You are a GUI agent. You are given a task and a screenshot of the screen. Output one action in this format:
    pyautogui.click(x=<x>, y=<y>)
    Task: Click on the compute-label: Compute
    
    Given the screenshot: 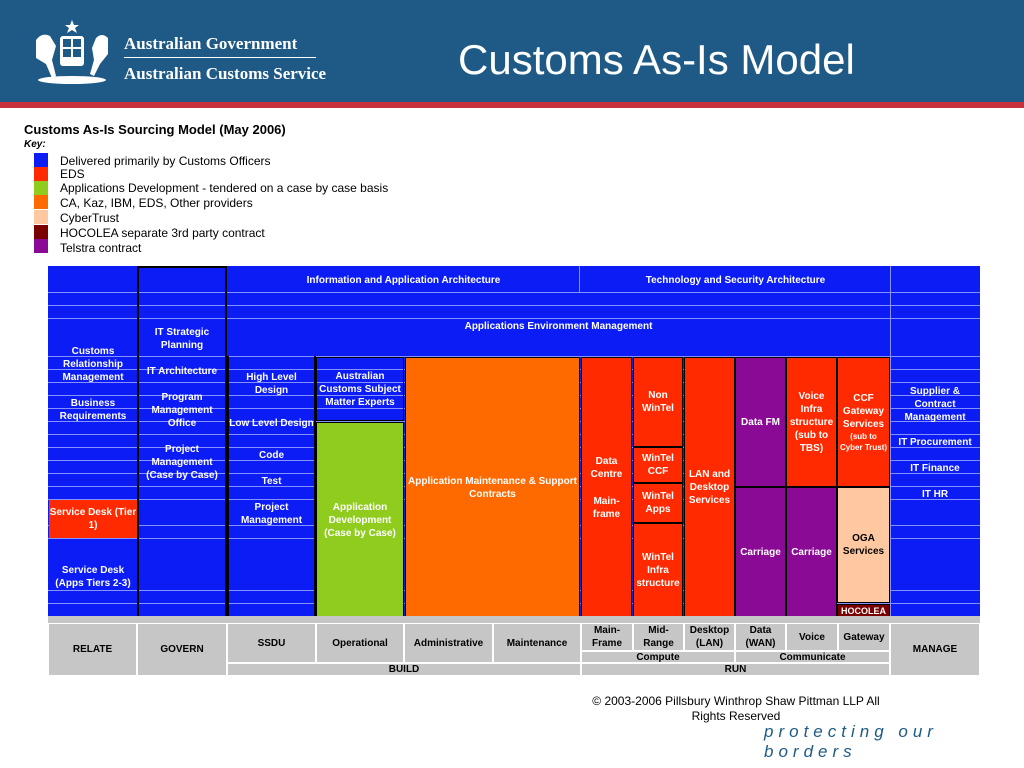 What is the action you would take?
    pyautogui.click(x=658, y=657)
    